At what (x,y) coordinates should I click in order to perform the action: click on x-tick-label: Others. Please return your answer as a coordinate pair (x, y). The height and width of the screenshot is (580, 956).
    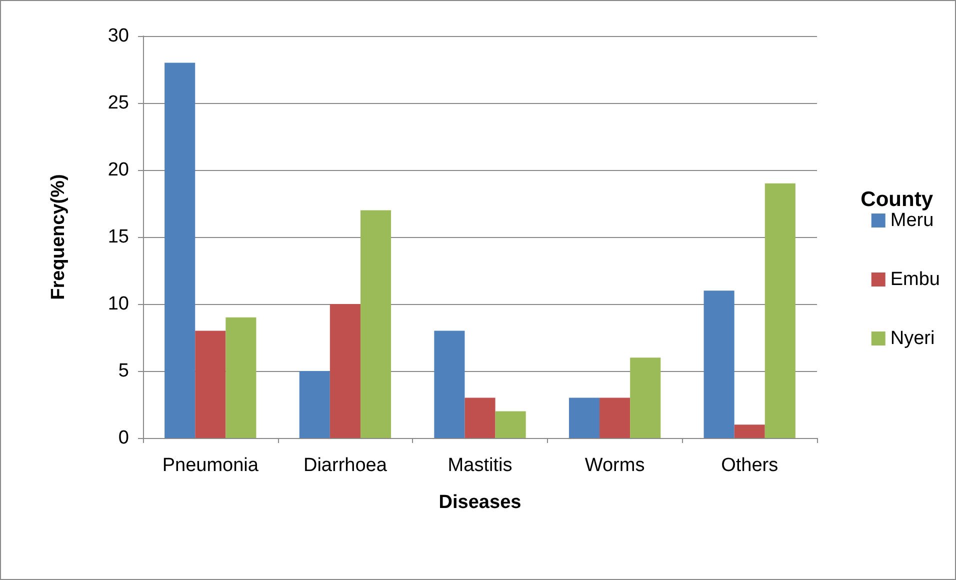
    Looking at the image, I should click on (749, 465).